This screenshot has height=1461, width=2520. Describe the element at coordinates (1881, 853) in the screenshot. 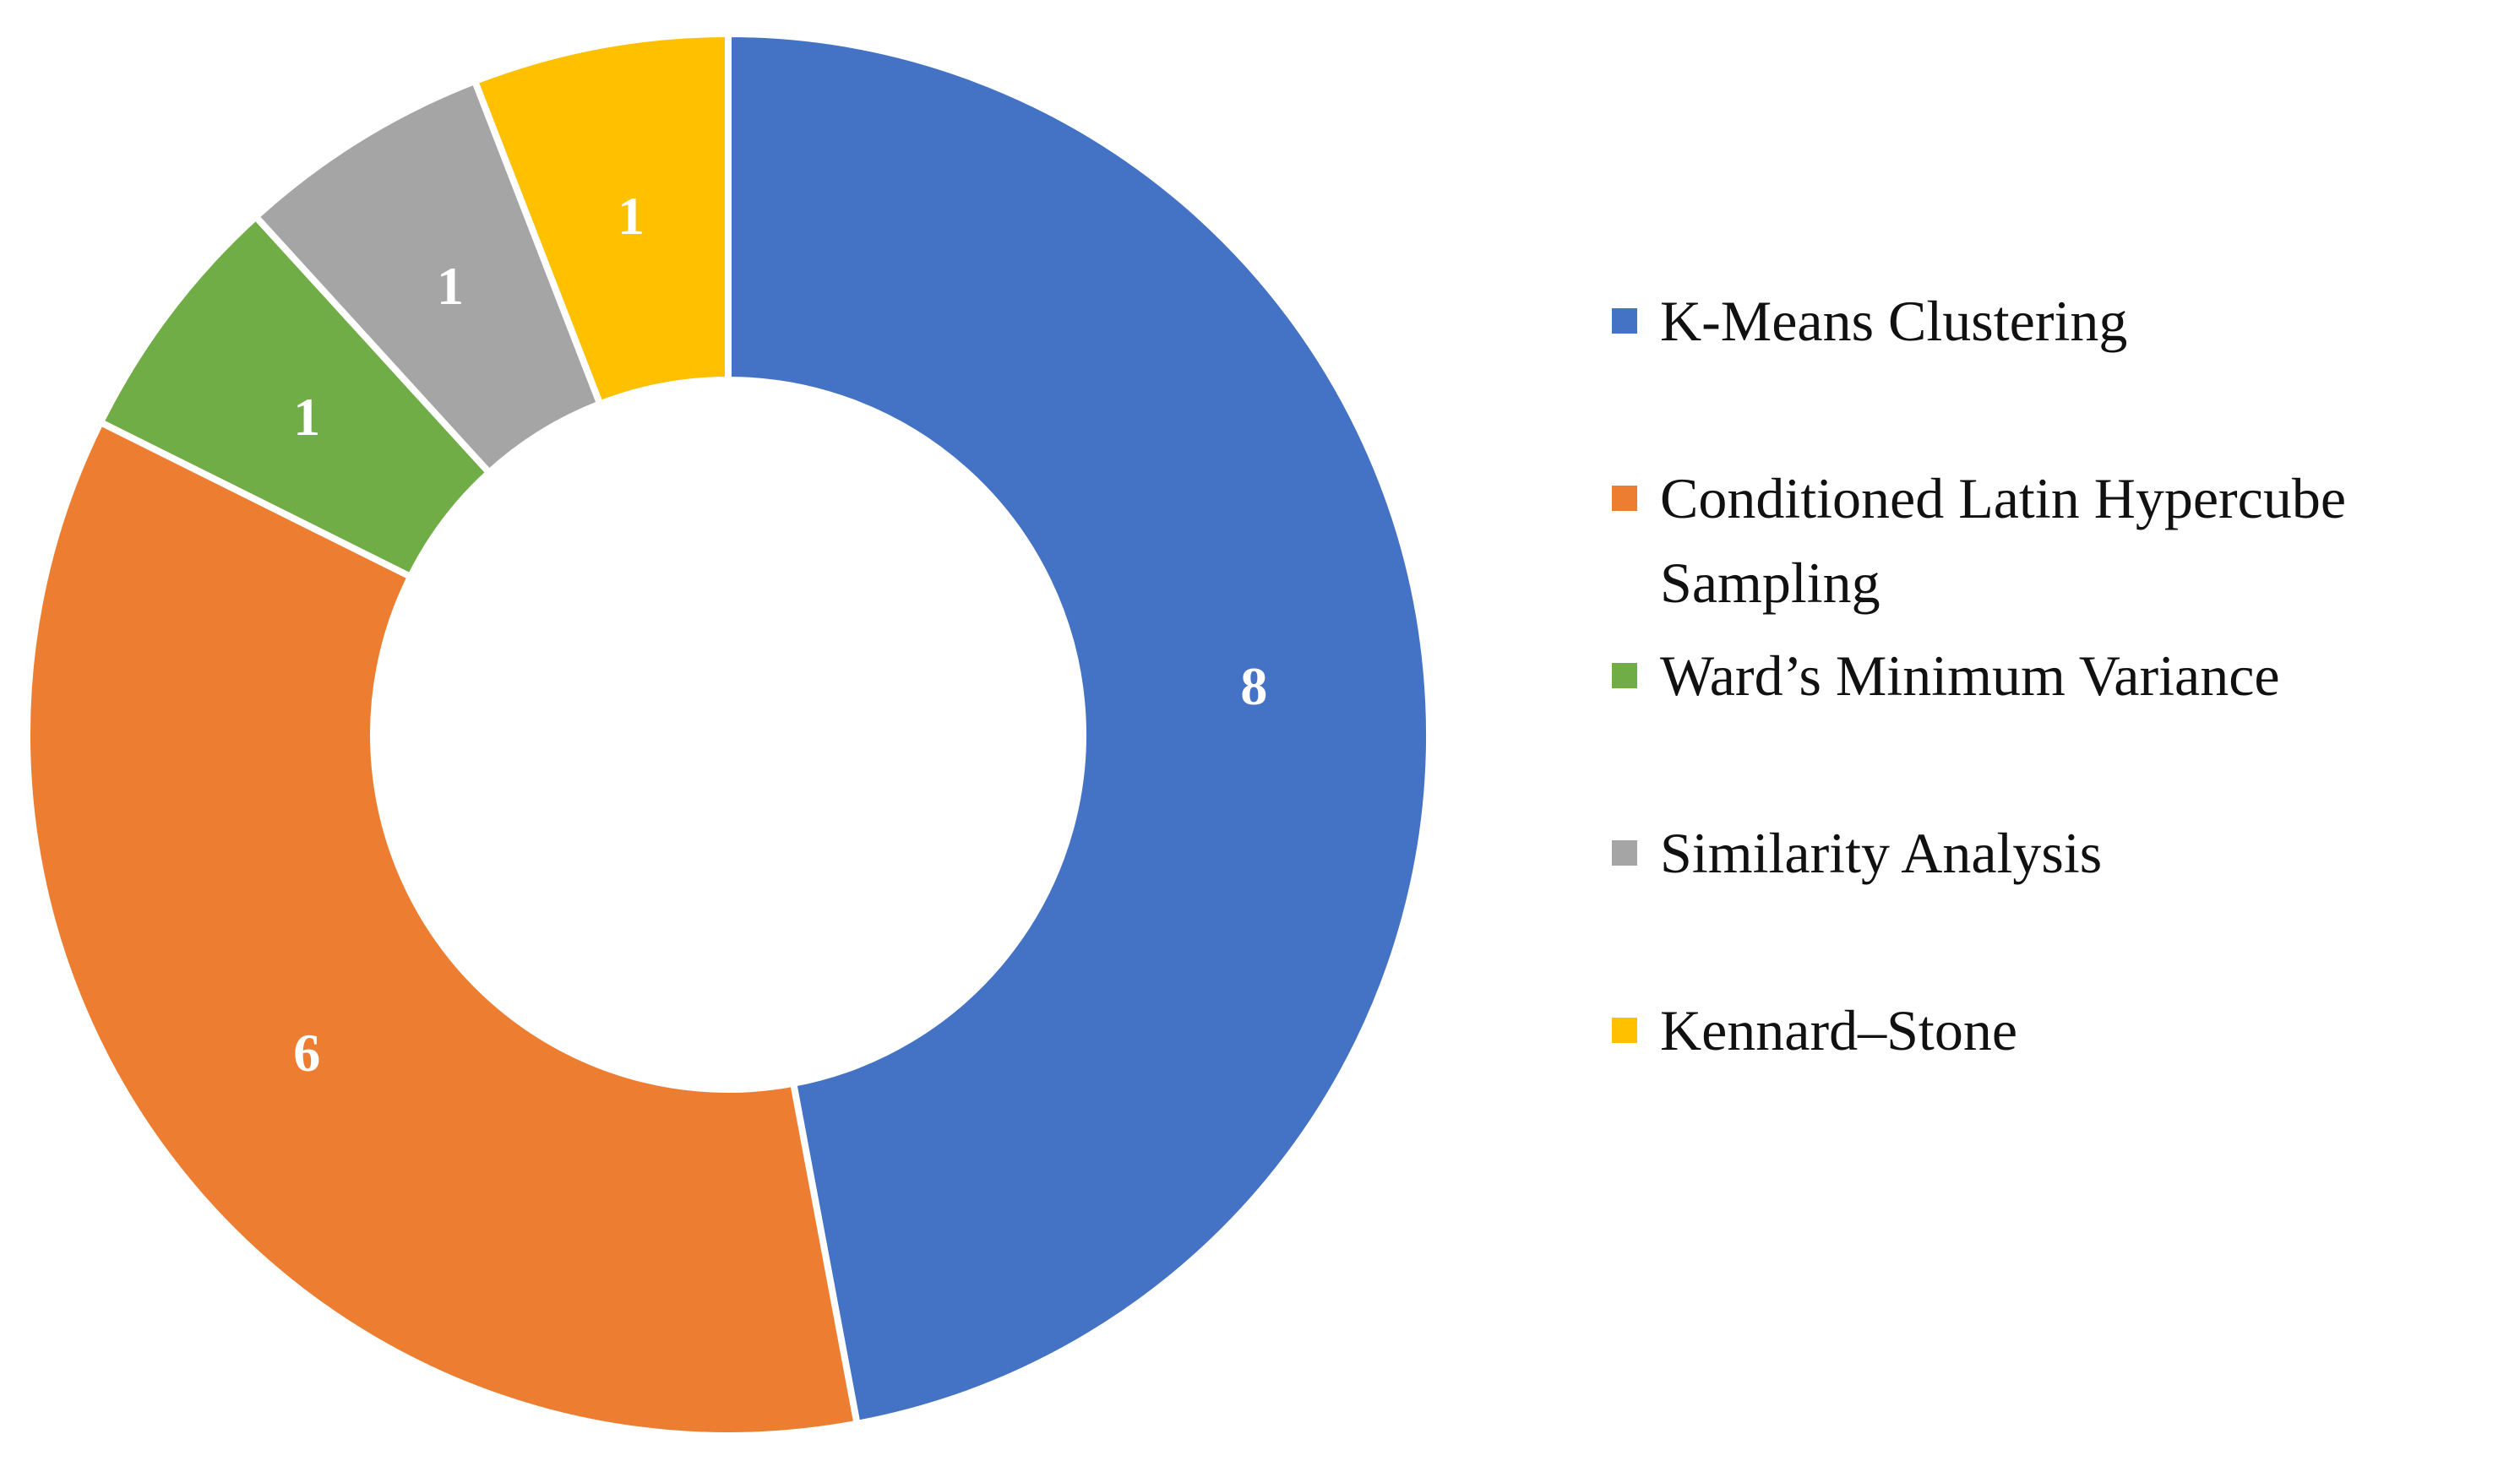

I see `legend-label-similarity-analysis: Similarity Analysis` at that location.